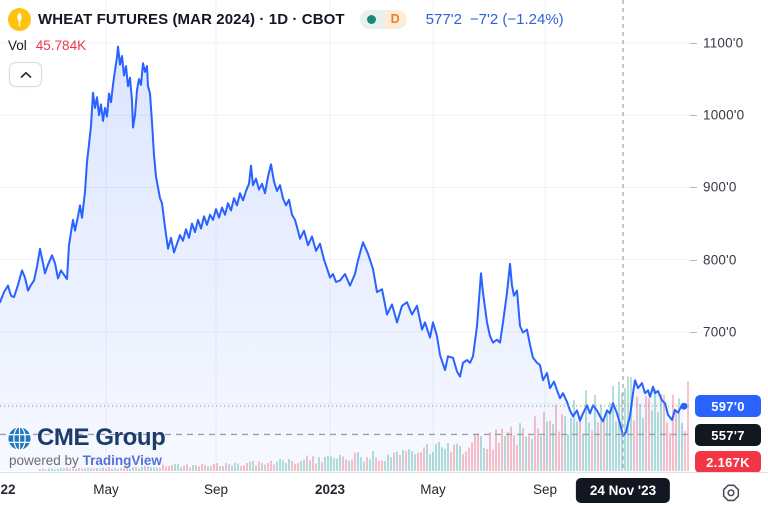  What do you see at coordinates (19, 438) in the screenshot?
I see `cme-globe-icon` at bounding box center [19, 438].